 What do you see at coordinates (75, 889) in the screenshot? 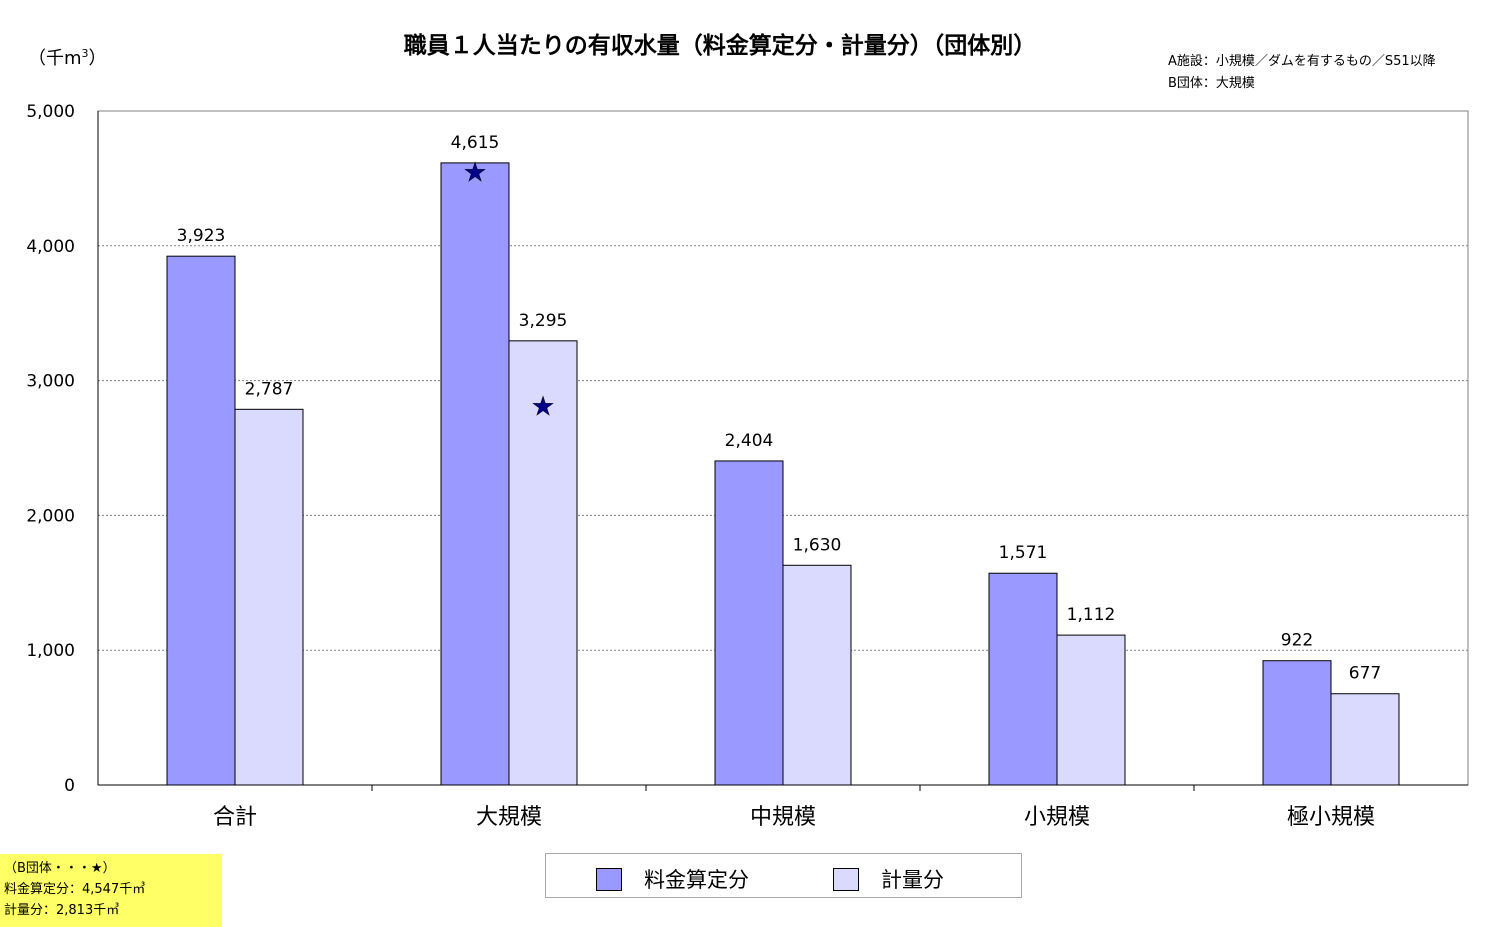
I see `b-group-note-line-2: 料金算定分：4,547千㎥` at bounding box center [75, 889].